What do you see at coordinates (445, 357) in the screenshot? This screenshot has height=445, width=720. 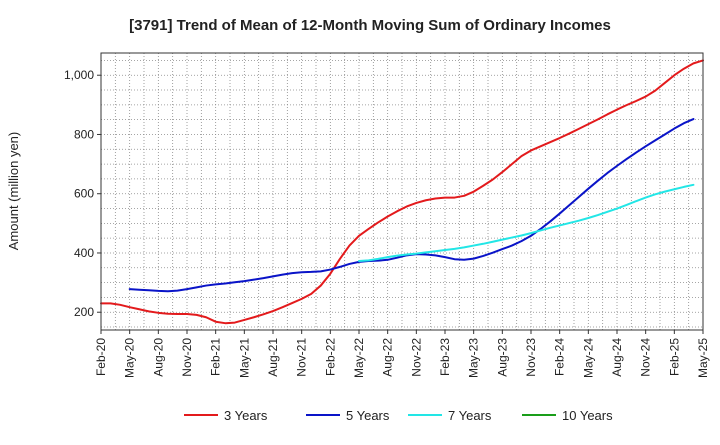 I see `x-tick-label: Feb-23` at bounding box center [445, 357].